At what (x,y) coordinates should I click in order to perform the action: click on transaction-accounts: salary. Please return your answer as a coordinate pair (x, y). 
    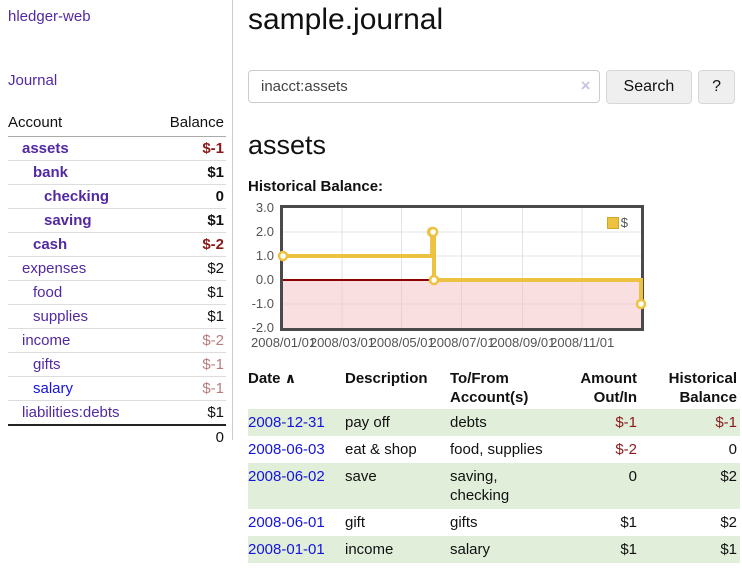
    Looking at the image, I should click on (470, 549).